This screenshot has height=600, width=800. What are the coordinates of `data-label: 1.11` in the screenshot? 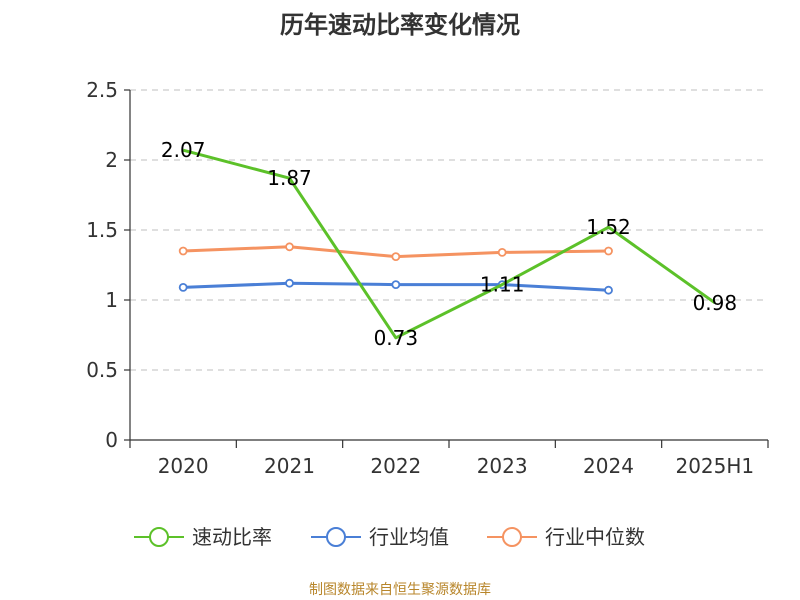 It's located at (502, 285).